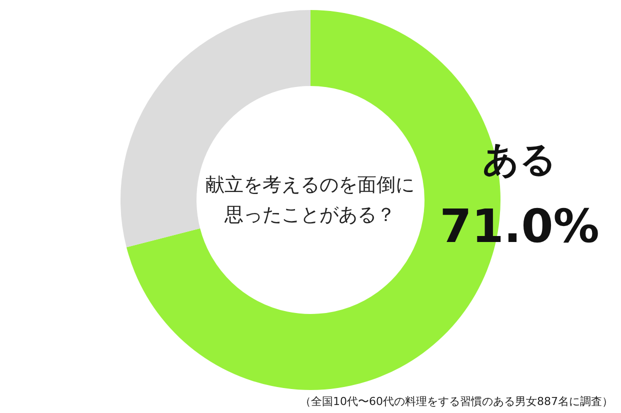 The image size is (621, 413). Describe the element at coordinates (310, 200) in the screenshot. I see `text: 献立を考えるのを面倒に思ったことがある？` at that location.